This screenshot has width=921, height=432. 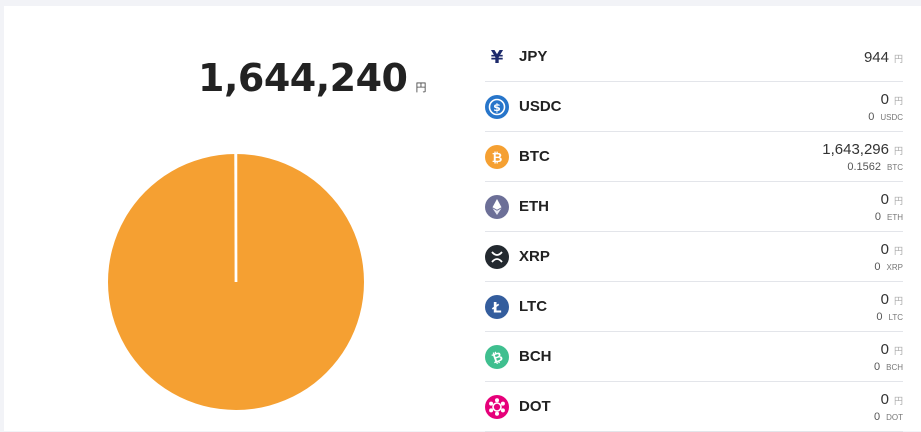 What do you see at coordinates (535, 406) in the screenshot?
I see `asset-symbol: DOT` at bounding box center [535, 406].